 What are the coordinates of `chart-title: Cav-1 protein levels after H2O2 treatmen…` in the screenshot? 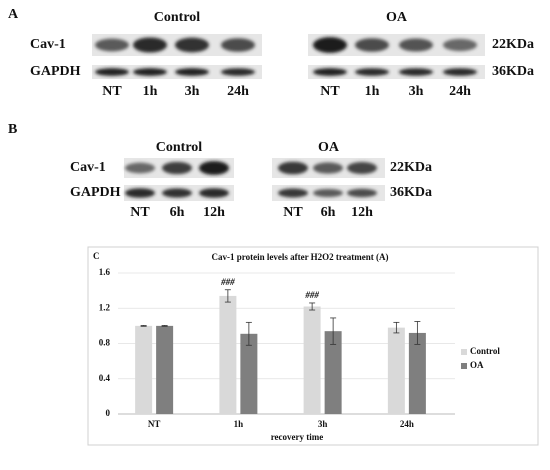 It's located at (300, 257).